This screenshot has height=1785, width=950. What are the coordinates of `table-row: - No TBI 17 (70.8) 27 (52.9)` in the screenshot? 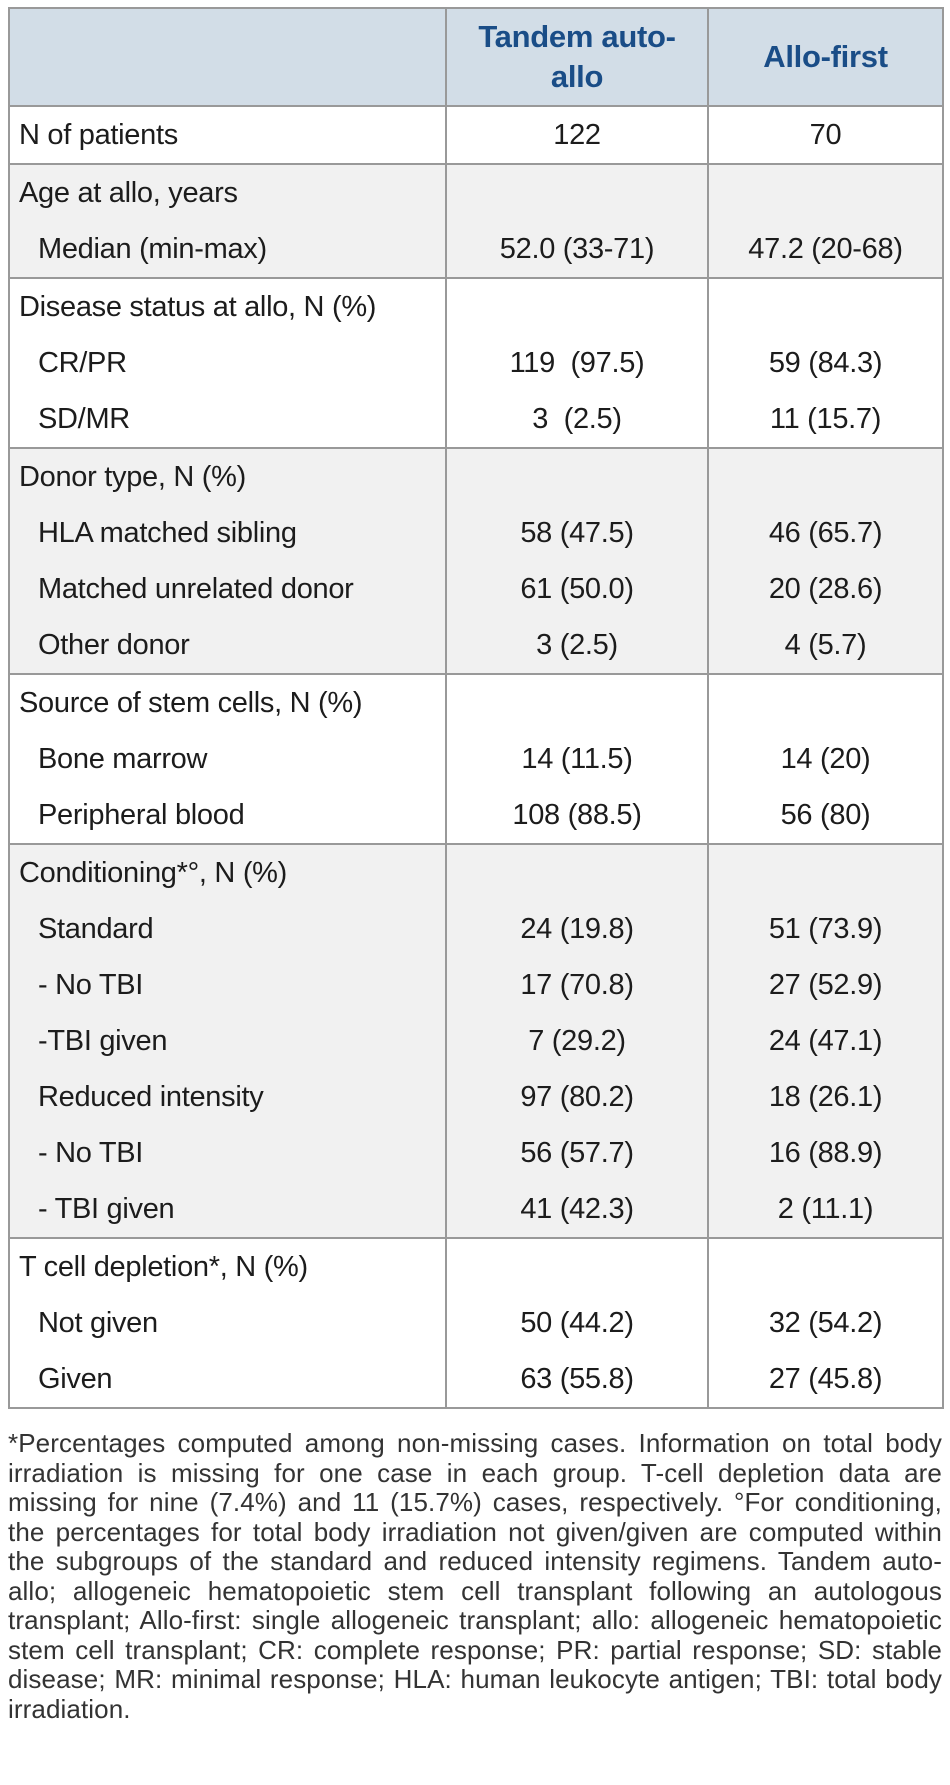 It's located at (476, 985).